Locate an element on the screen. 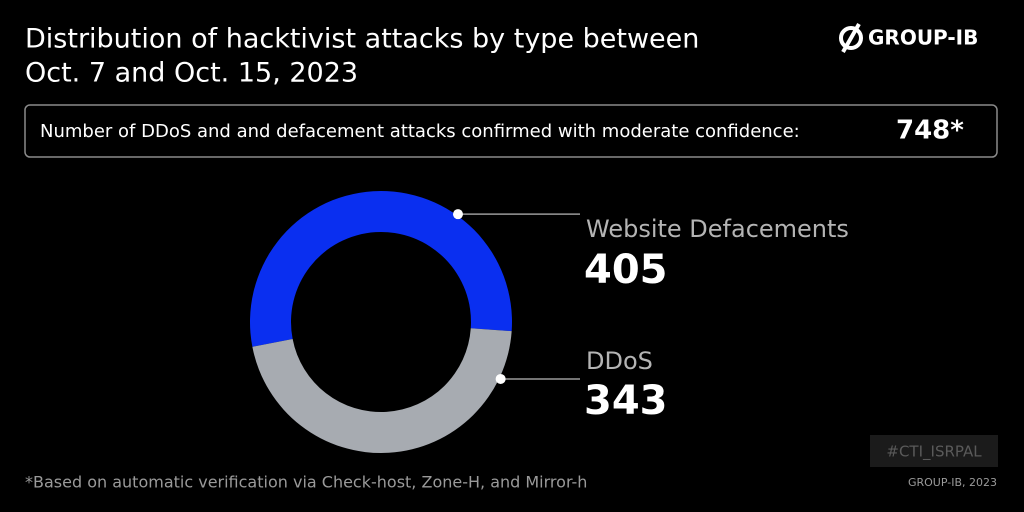 Image resolution: width=1024 pixels, height=512 pixels. logo-icon is located at coordinates (851, 38).